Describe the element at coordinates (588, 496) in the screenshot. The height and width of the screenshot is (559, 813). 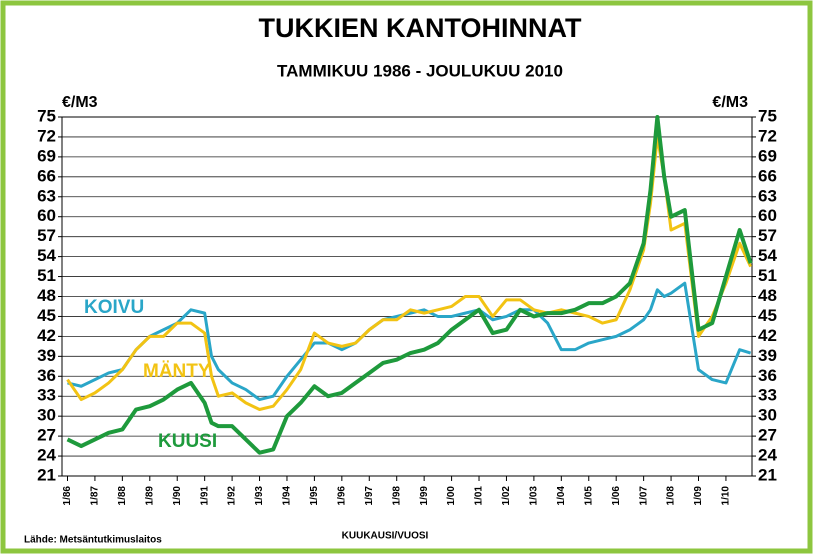
I see `x-tick-label: 1/05` at that location.